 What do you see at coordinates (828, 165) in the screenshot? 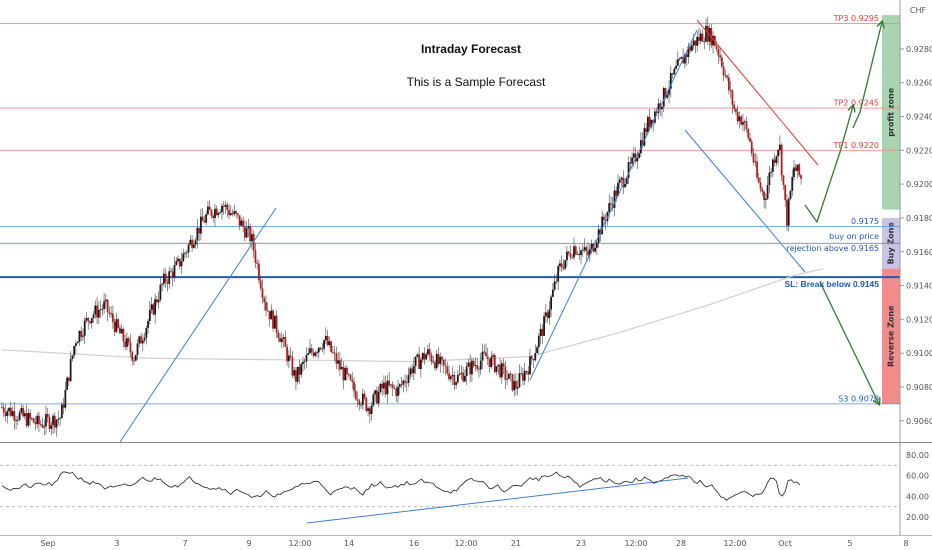
I see `forecast-arrow-up` at bounding box center [828, 165].